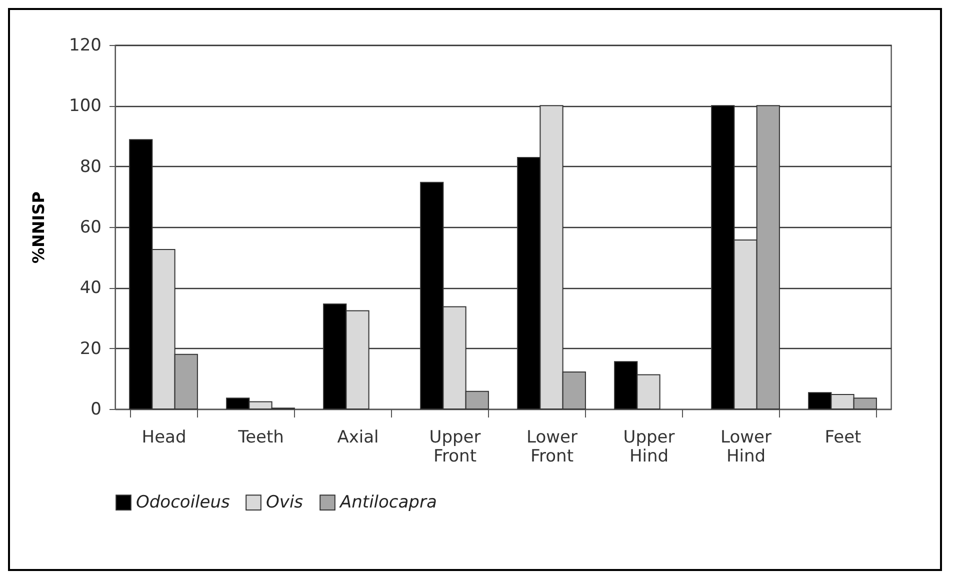 The height and width of the screenshot is (583, 954). I want to click on legend-label: Odocoileus, so click(183, 502).